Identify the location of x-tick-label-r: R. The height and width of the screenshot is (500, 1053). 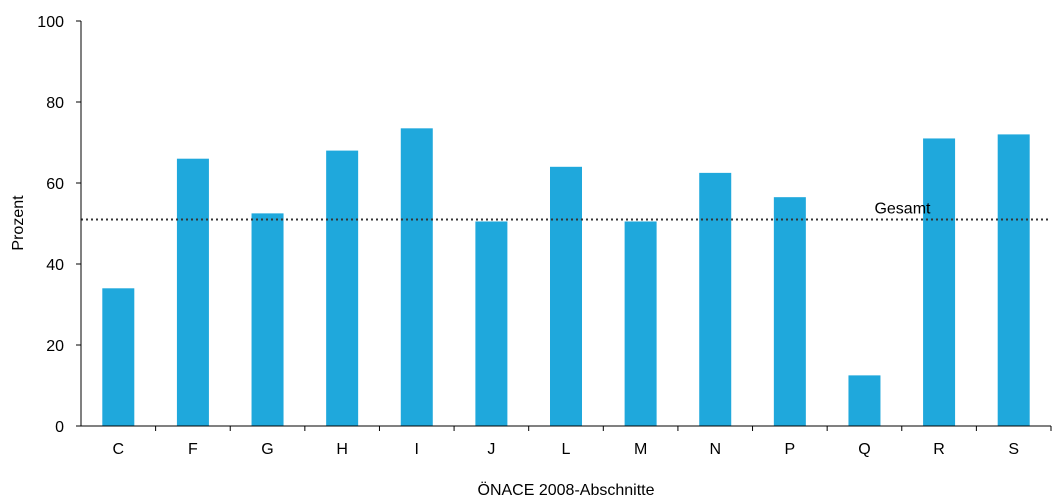
(939, 449).